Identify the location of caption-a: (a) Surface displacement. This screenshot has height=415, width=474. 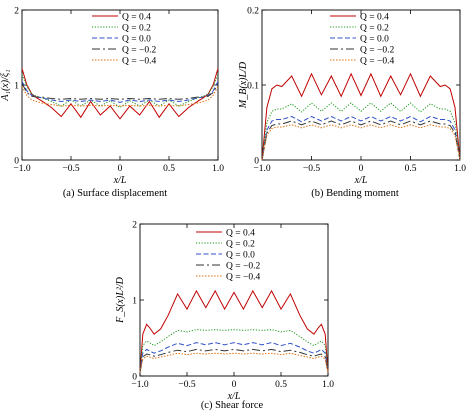
(115, 193).